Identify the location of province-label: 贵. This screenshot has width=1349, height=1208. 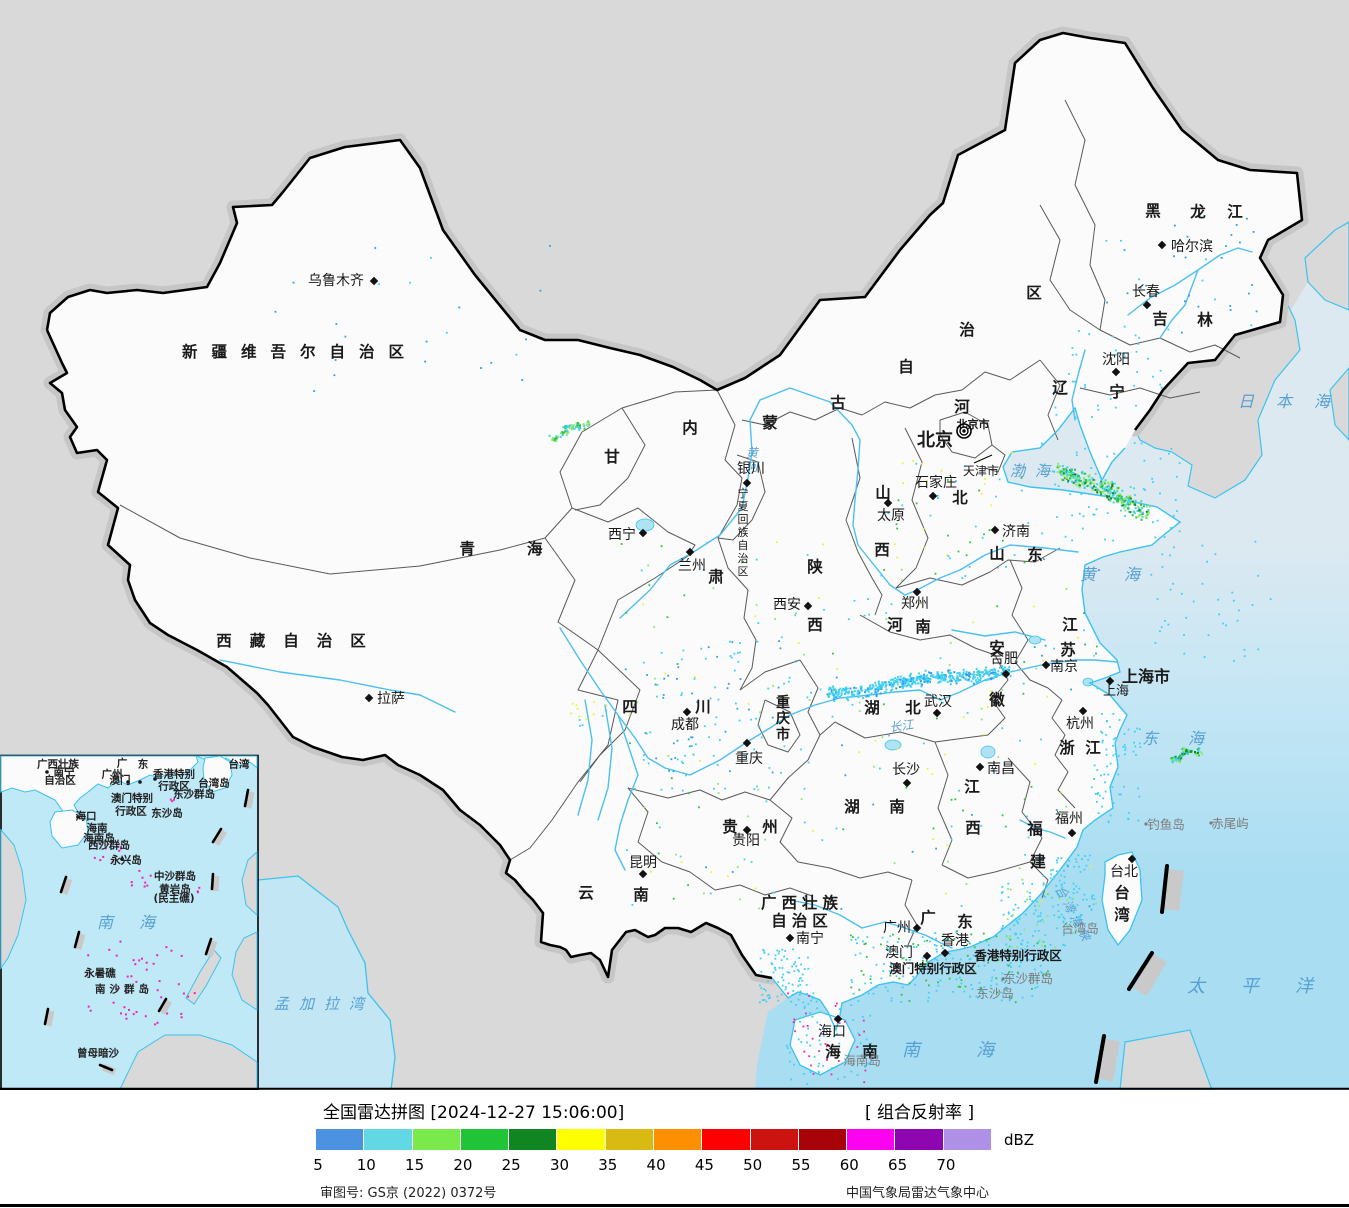
(730, 826).